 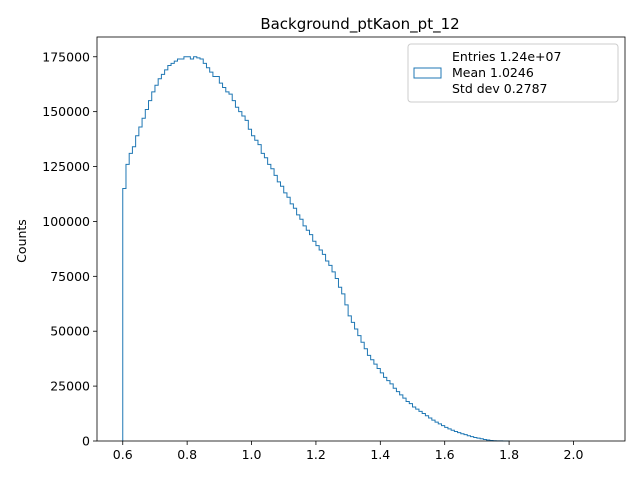 What do you see at coordinates (348, 451) in the screenshot?
I see `x-axis-ticks: 0.6 0.8 1.0 1.2 1.4 1.6 1.8 2.0` at bounding box center [348, 451].